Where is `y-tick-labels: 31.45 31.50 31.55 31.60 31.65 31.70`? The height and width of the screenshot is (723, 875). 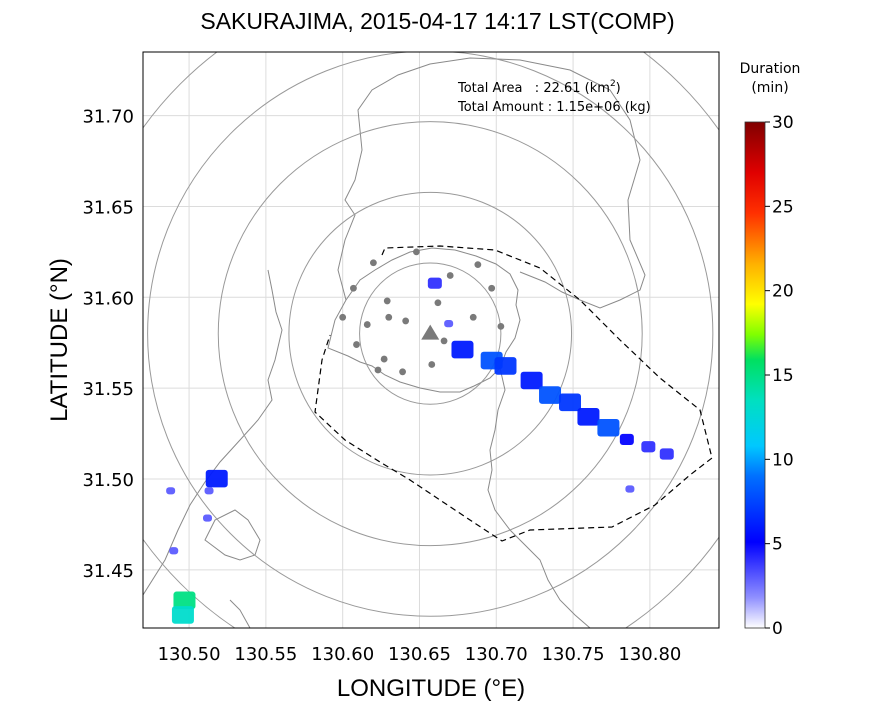 y-tick-labels: 31.45 31.50 31.55 31.60 31.65 31.70 is located at coordinates (108, 344).